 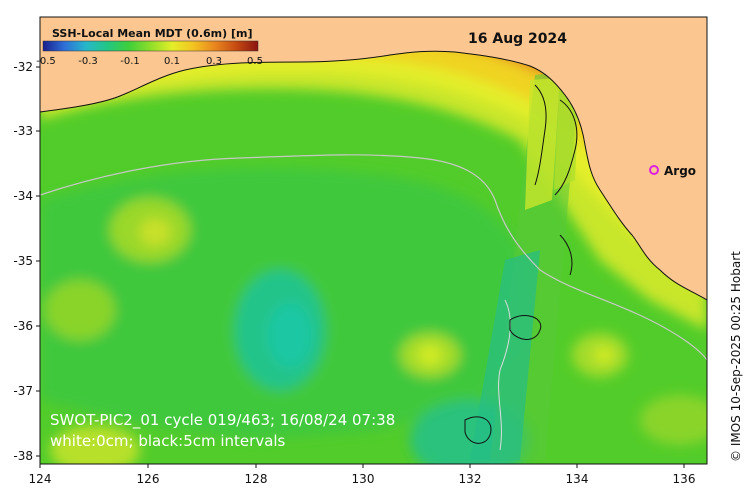 I want to click on x-tick-label: 130, so click(x=363, y=479).